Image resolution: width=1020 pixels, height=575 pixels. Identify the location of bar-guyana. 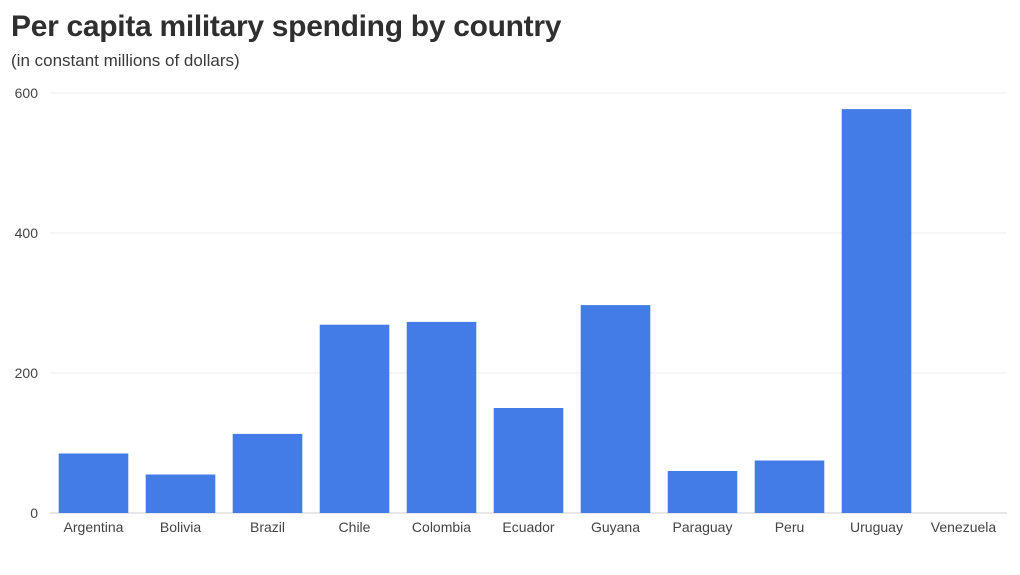
(615, 409).